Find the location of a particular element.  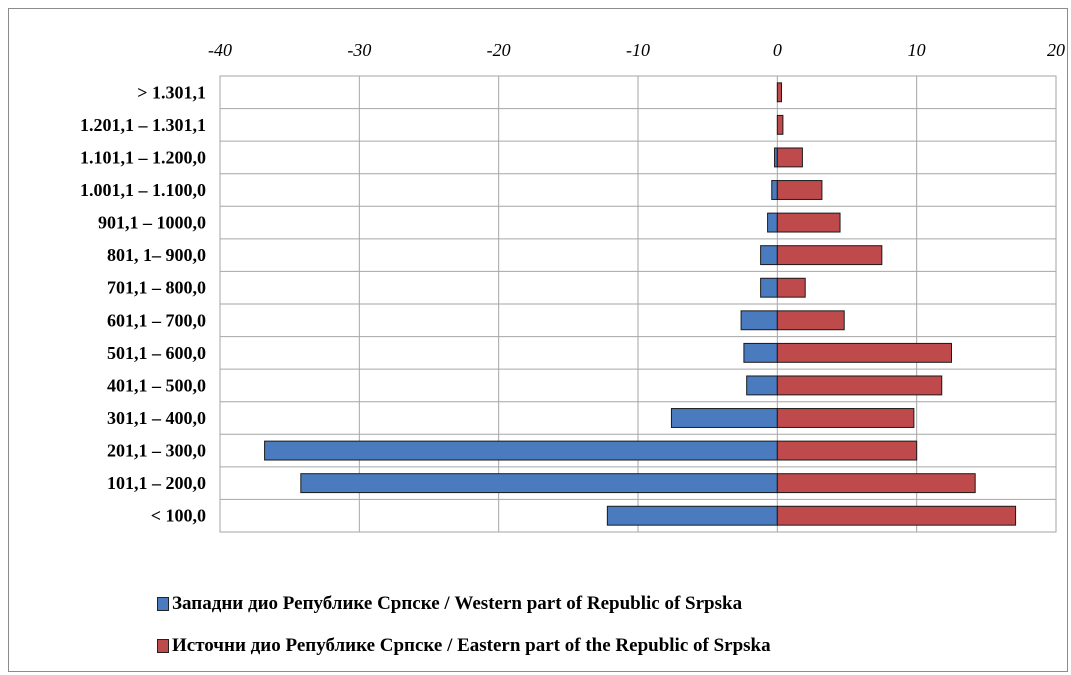

y-tick-label: < 100,0 is located at coordinates (178, 516).